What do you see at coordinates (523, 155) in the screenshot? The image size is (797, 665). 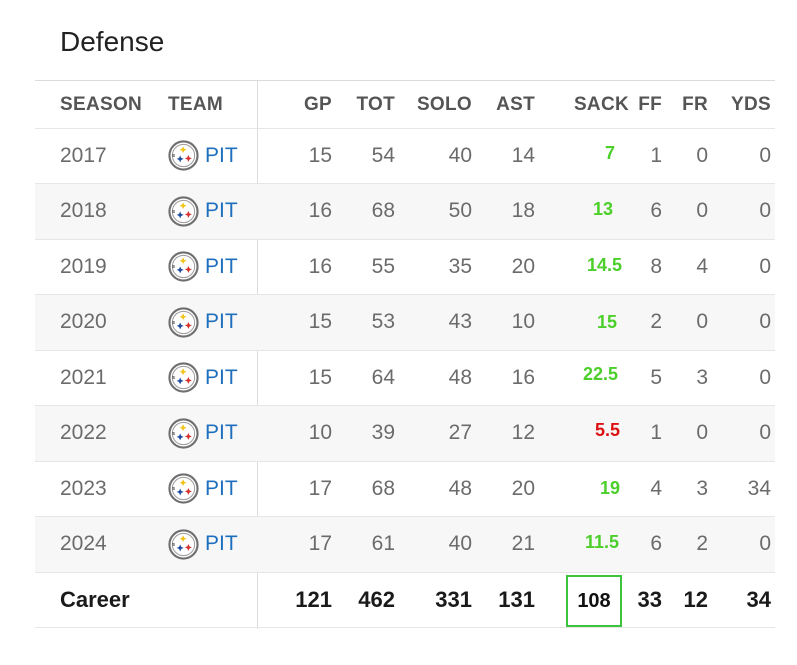 I see `ast-cell: 14` at bounding box center [523, 155].